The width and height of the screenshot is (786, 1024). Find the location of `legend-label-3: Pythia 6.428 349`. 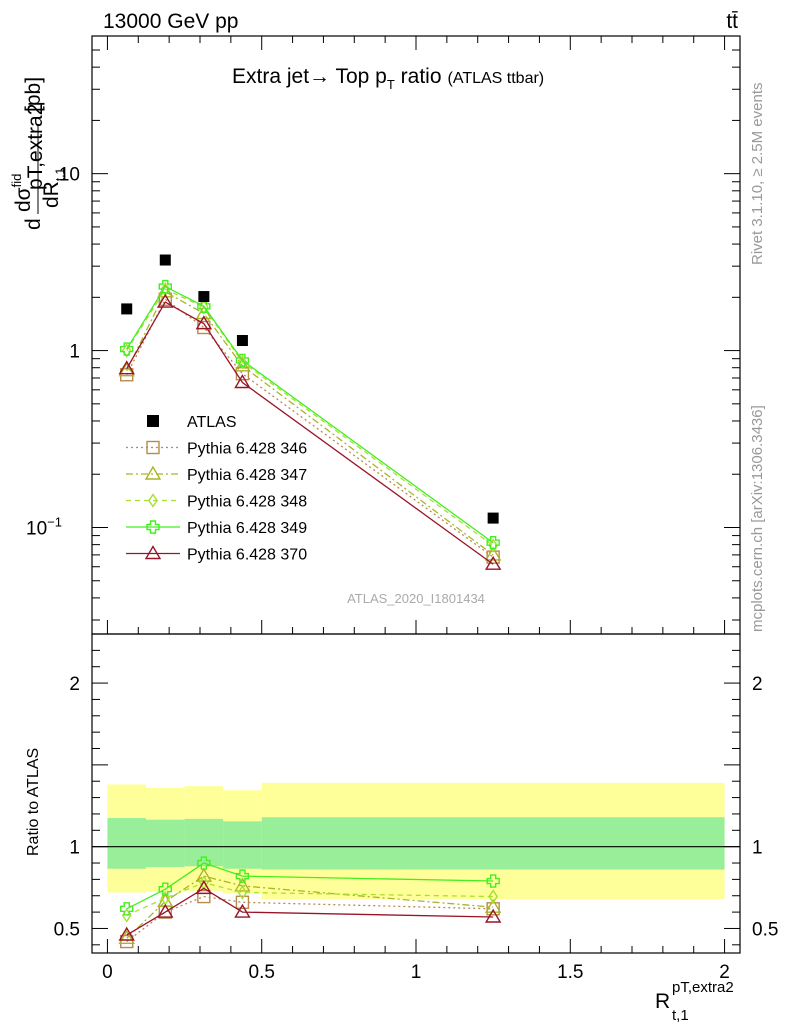

legend-label-3: Pythia 6.428 349 is located at coordinates (247, 528).